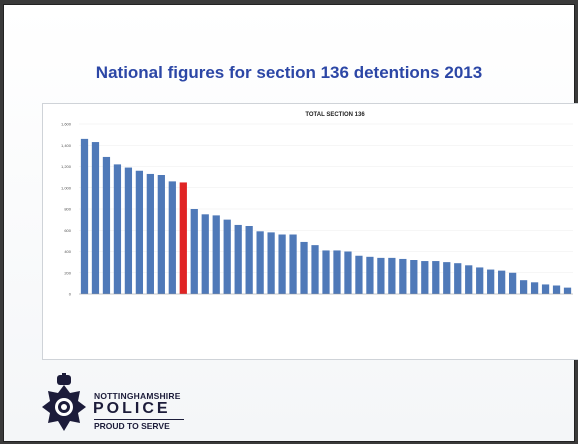 This screenshot has width=578, height=444. What do you see at coordinates (132, 408) in the screenshot?
I see `logo-police-text: POLICE` at bounding box center [132, 408].